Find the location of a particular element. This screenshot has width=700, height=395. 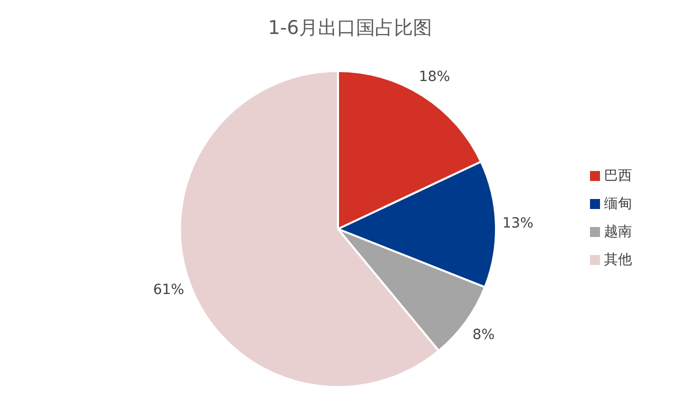

legend-label: 其他 is located at coordinates (618, 260).